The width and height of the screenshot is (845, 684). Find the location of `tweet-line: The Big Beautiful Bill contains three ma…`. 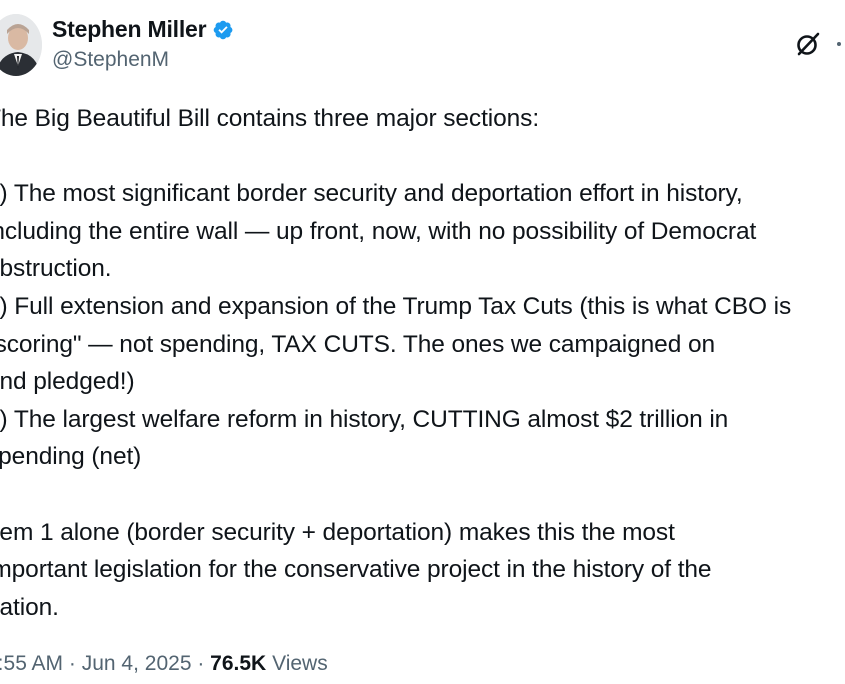

tweet-line: The Big Beautiful Bill contains three ma… is located at coordinates (270, 118).